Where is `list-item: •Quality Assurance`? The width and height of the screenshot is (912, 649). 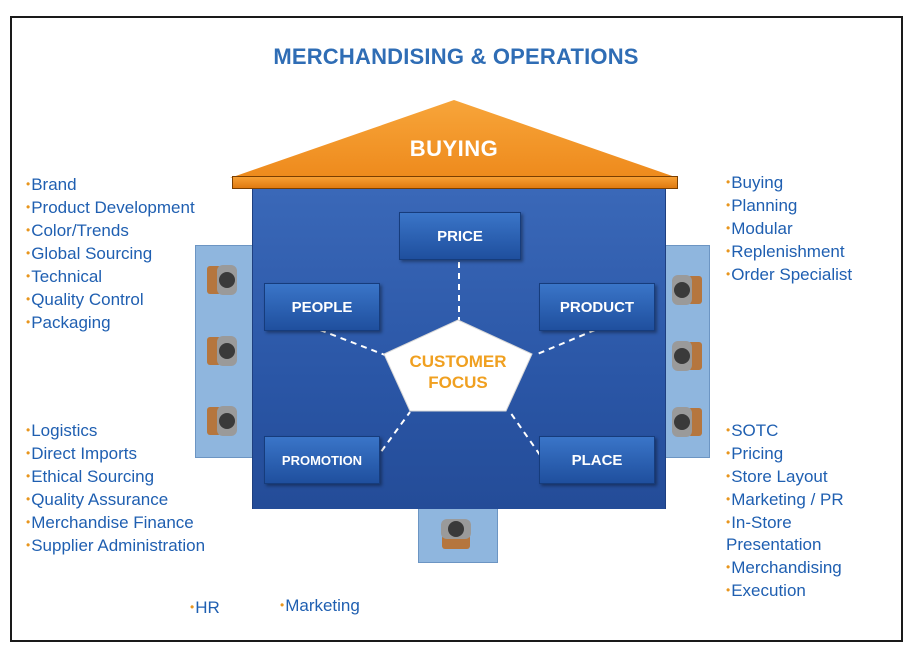 list-item: •Quality Assurance is located at coordinates (115, 499).